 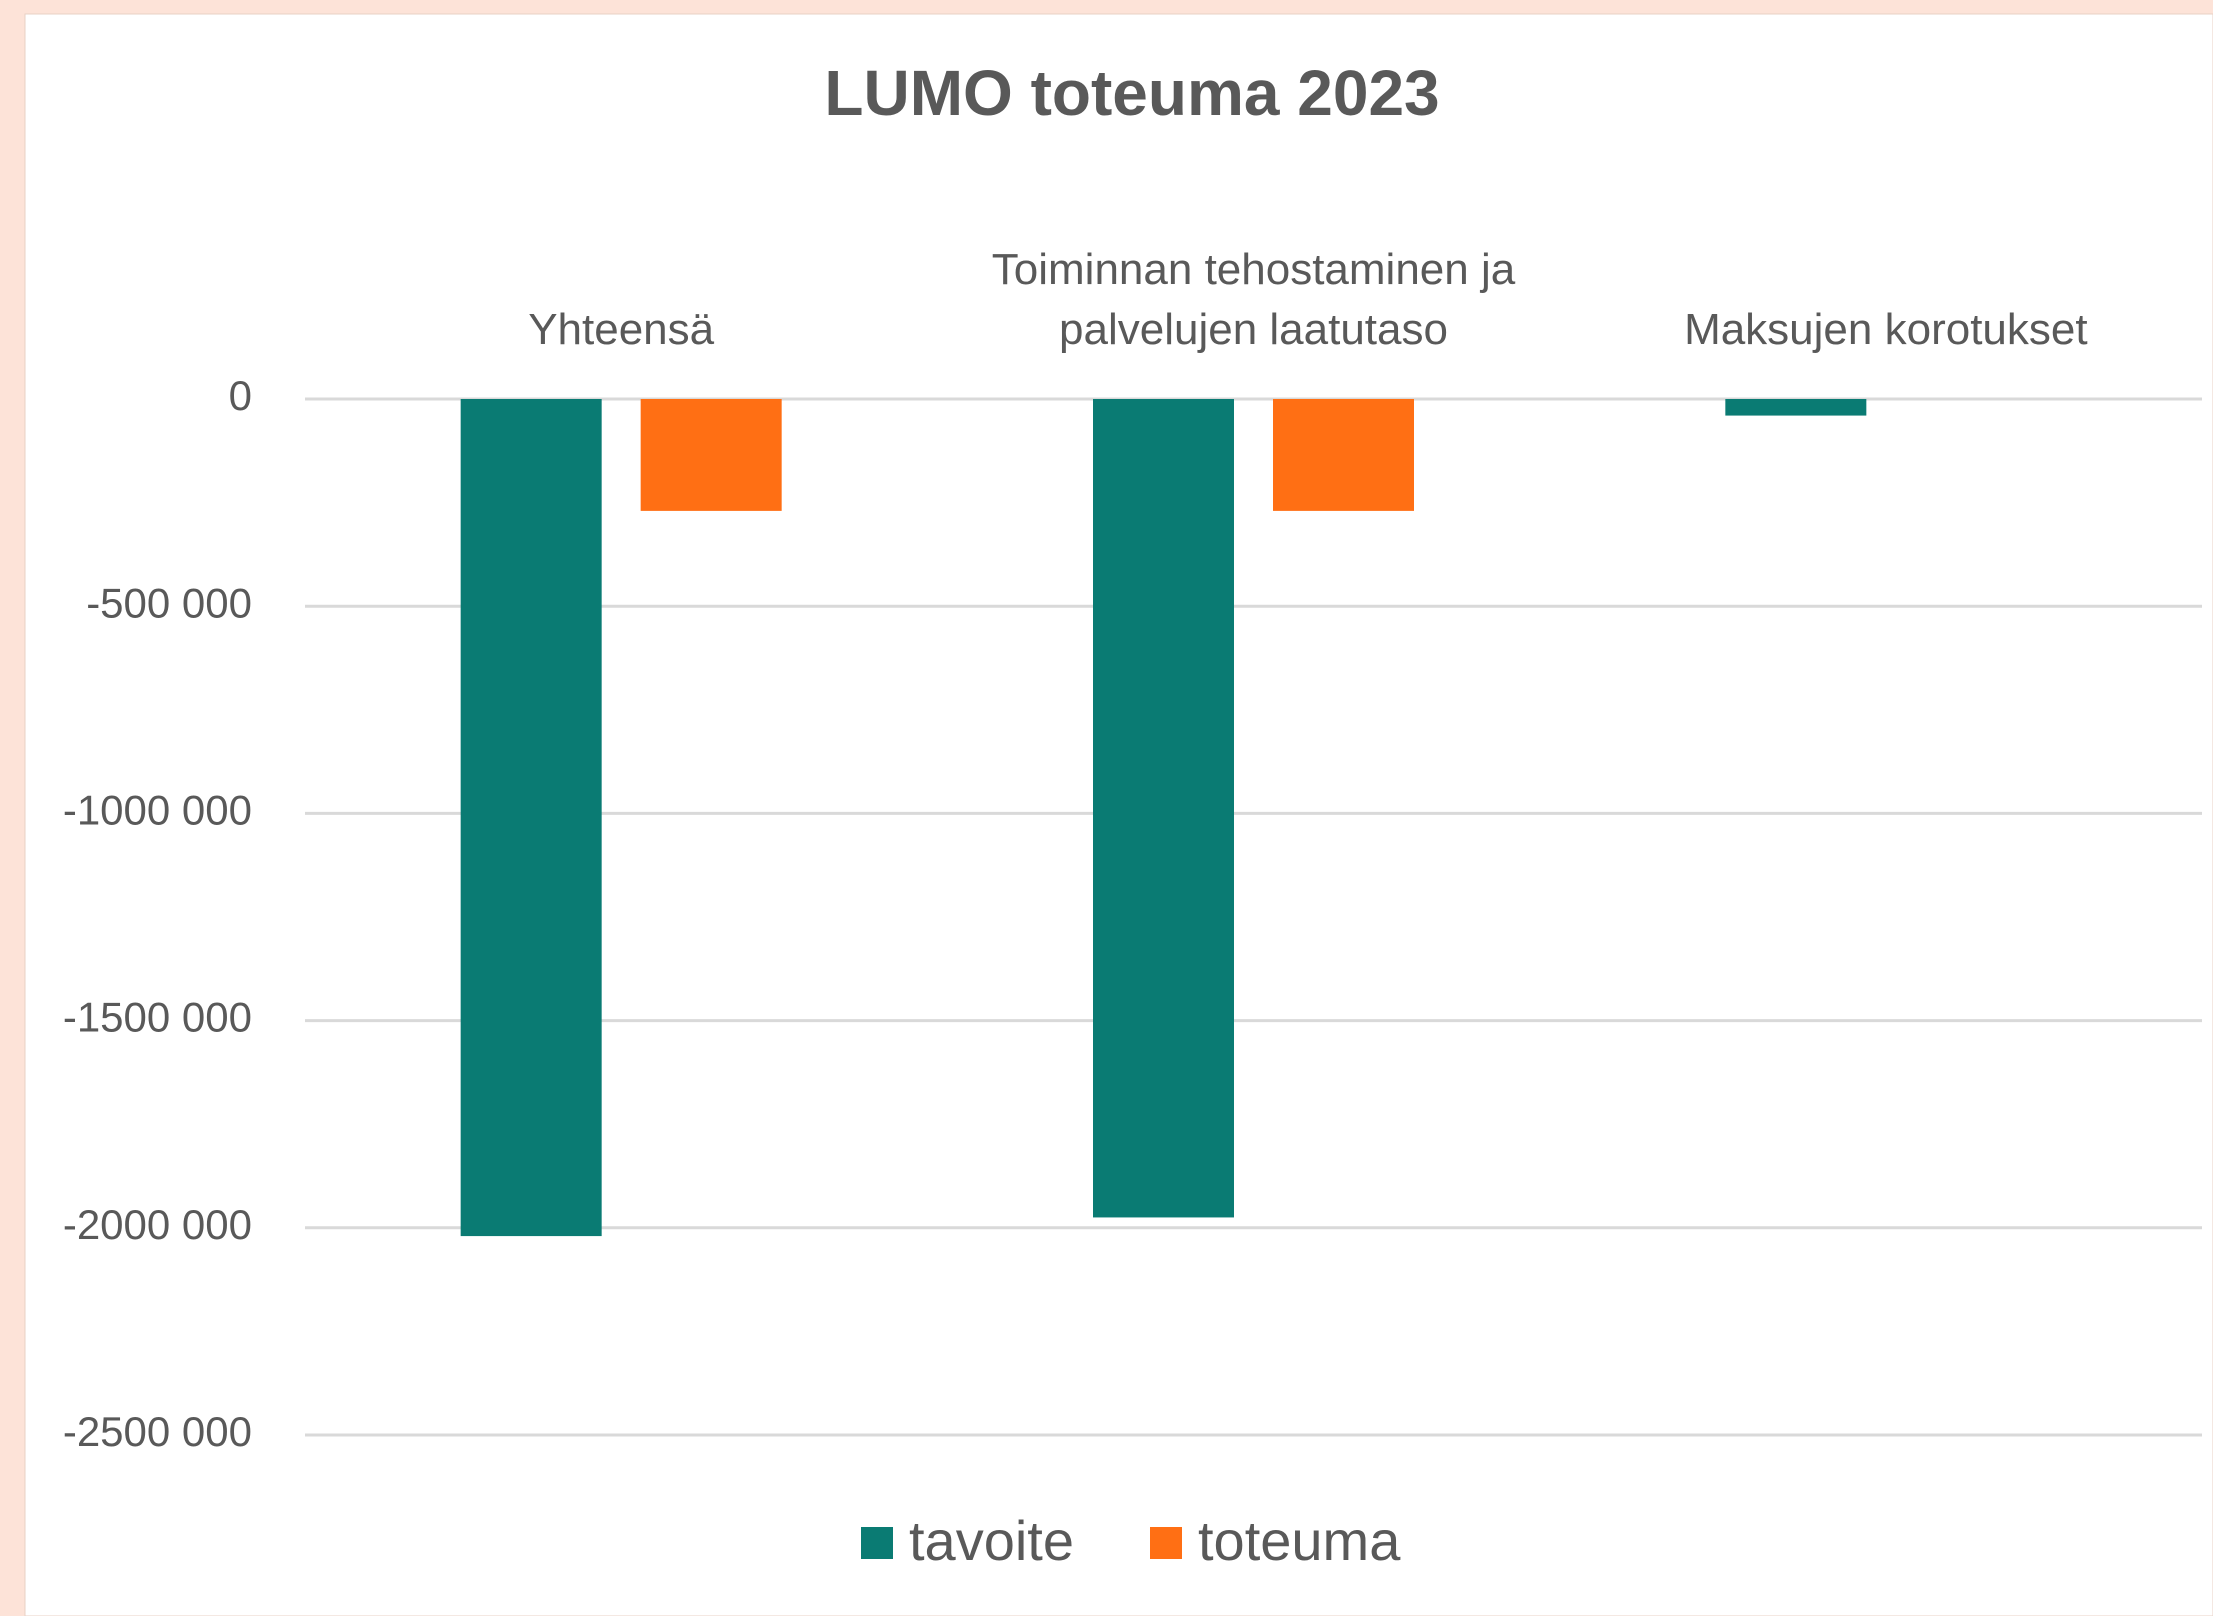 What do you see at coordinates (991, 1540) in the screenshot?
I see `legend-label: tavoite` at bounding box center [991, 1540].